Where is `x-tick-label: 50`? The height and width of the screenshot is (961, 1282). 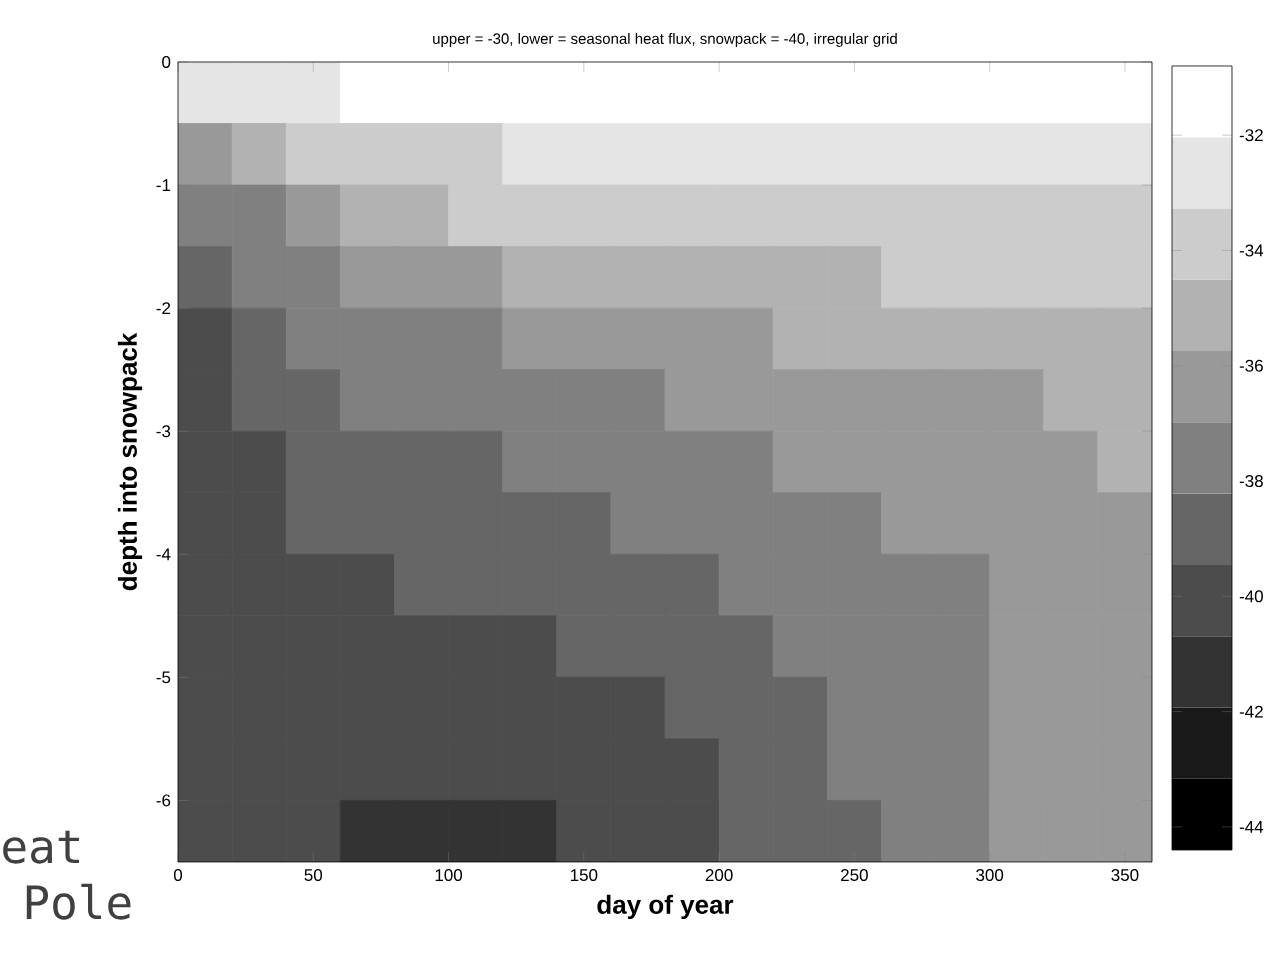 x-tick-label: 50 is located at coordinates (313, 875).